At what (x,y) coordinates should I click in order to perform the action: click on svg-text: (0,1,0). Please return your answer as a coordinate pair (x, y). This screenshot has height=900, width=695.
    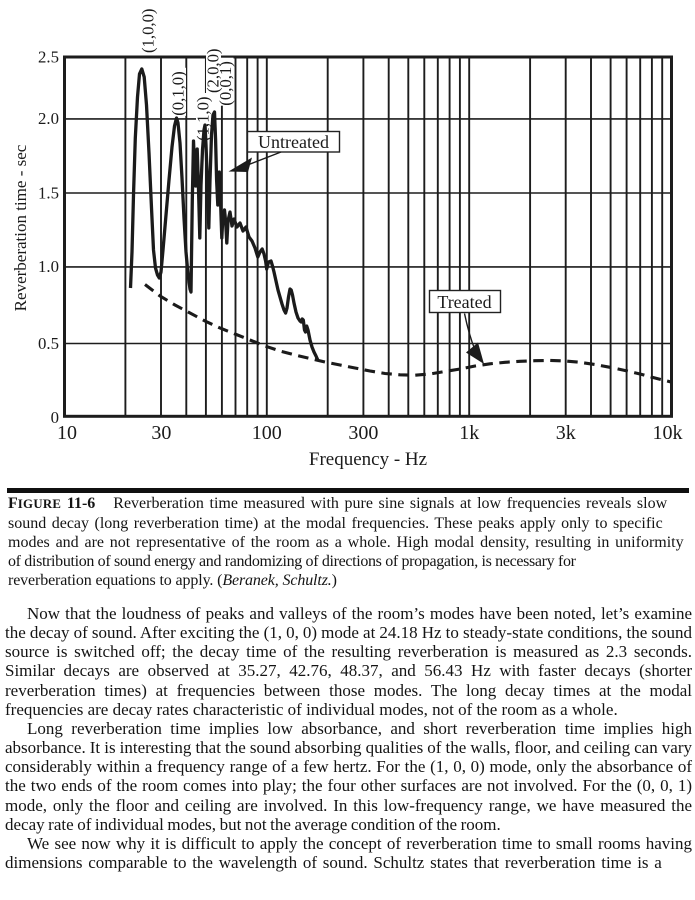
    Looking at the image, I should click on (178, 93).